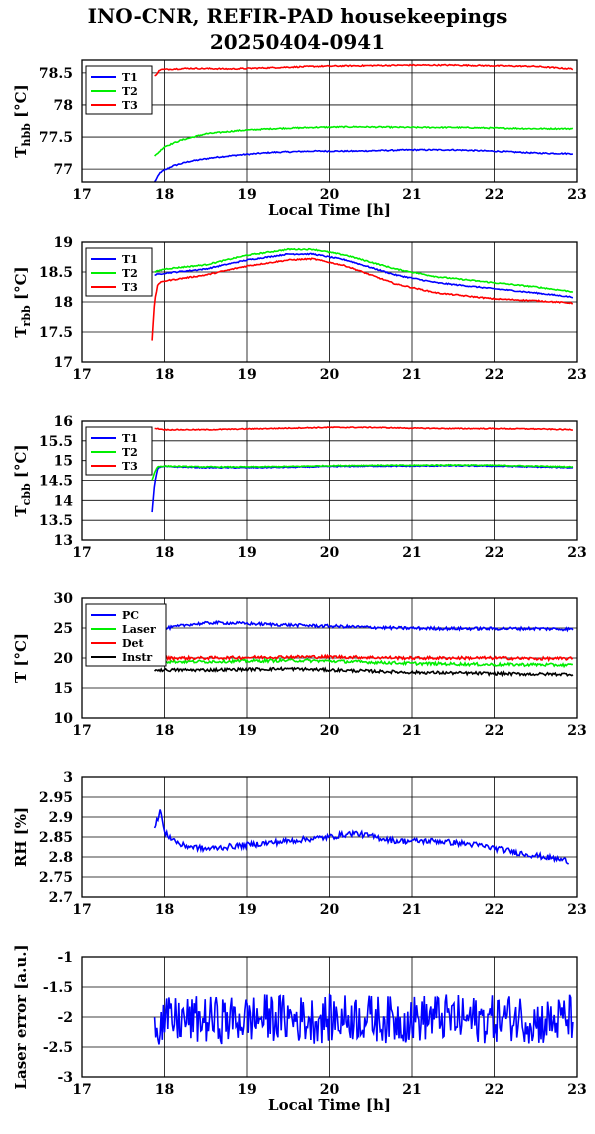  Describe the element at coordinates (21, 463) in the screenshot. I see `y-axis-label-unit: [°C]` at that location.